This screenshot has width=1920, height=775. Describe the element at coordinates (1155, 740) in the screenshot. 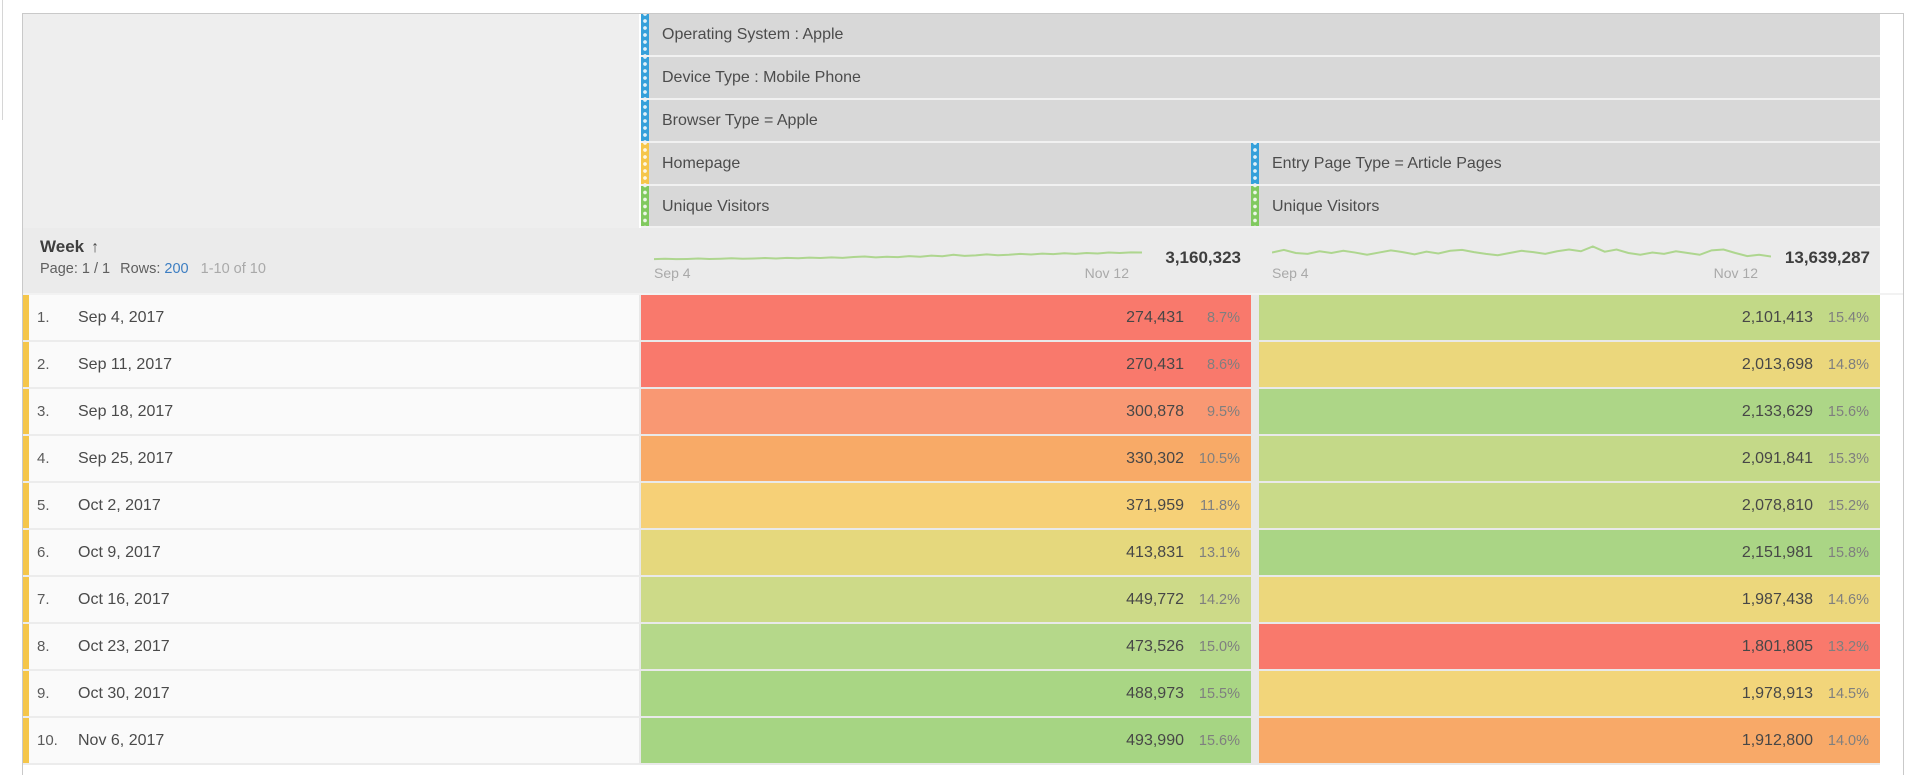

I see `cell-value: 493,990` at that location.